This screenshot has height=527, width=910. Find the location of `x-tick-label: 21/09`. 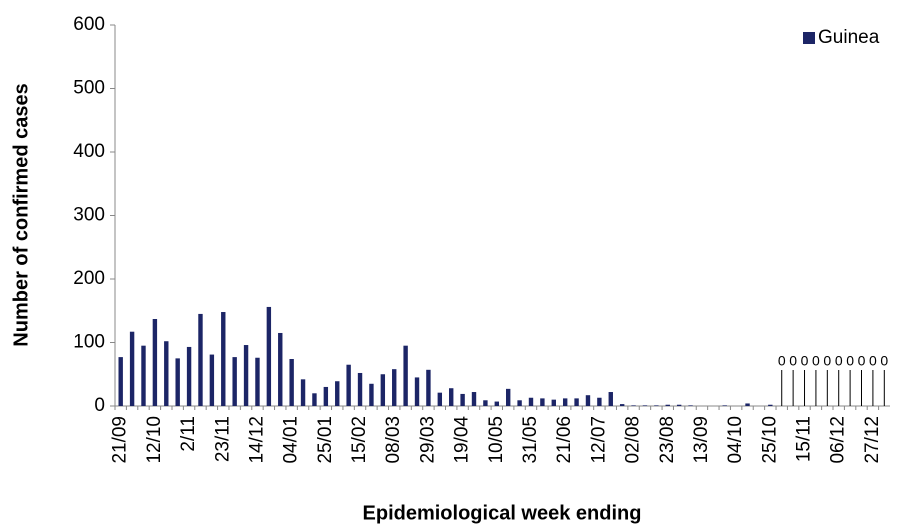

x-tick-label: 21/09 is located at coordinates (120, 440).